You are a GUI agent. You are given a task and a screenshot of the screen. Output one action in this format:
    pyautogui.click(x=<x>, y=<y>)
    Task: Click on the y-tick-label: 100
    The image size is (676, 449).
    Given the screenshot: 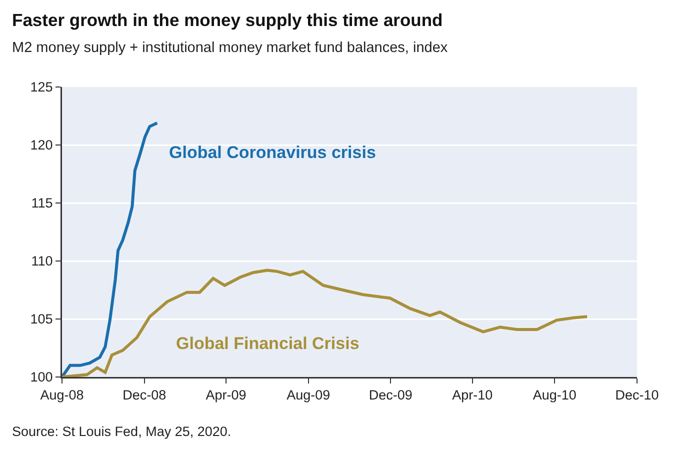 What is the action you would take?
    pyautogui.click(x=41, y=377)
    